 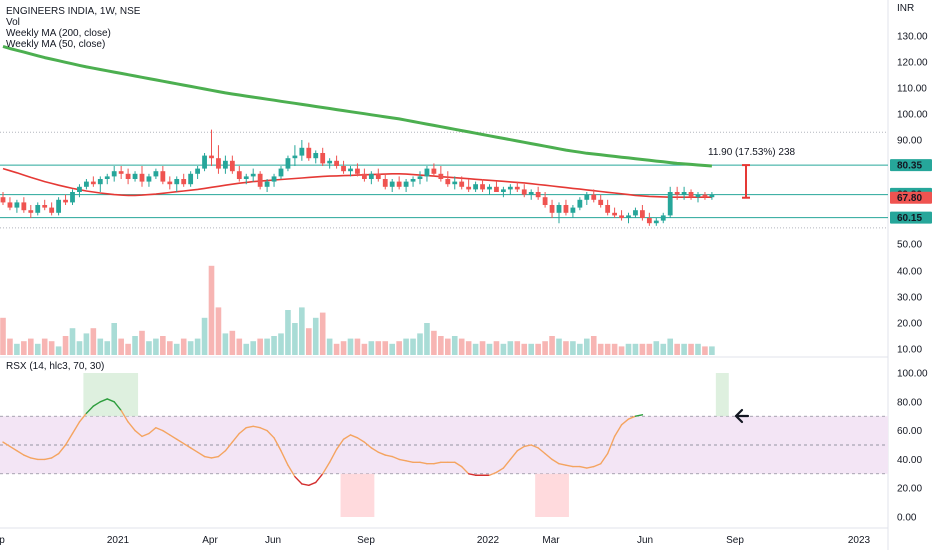 I want to click on ma50-label: Weekly MA (50, close), so click(x=56, y=44).